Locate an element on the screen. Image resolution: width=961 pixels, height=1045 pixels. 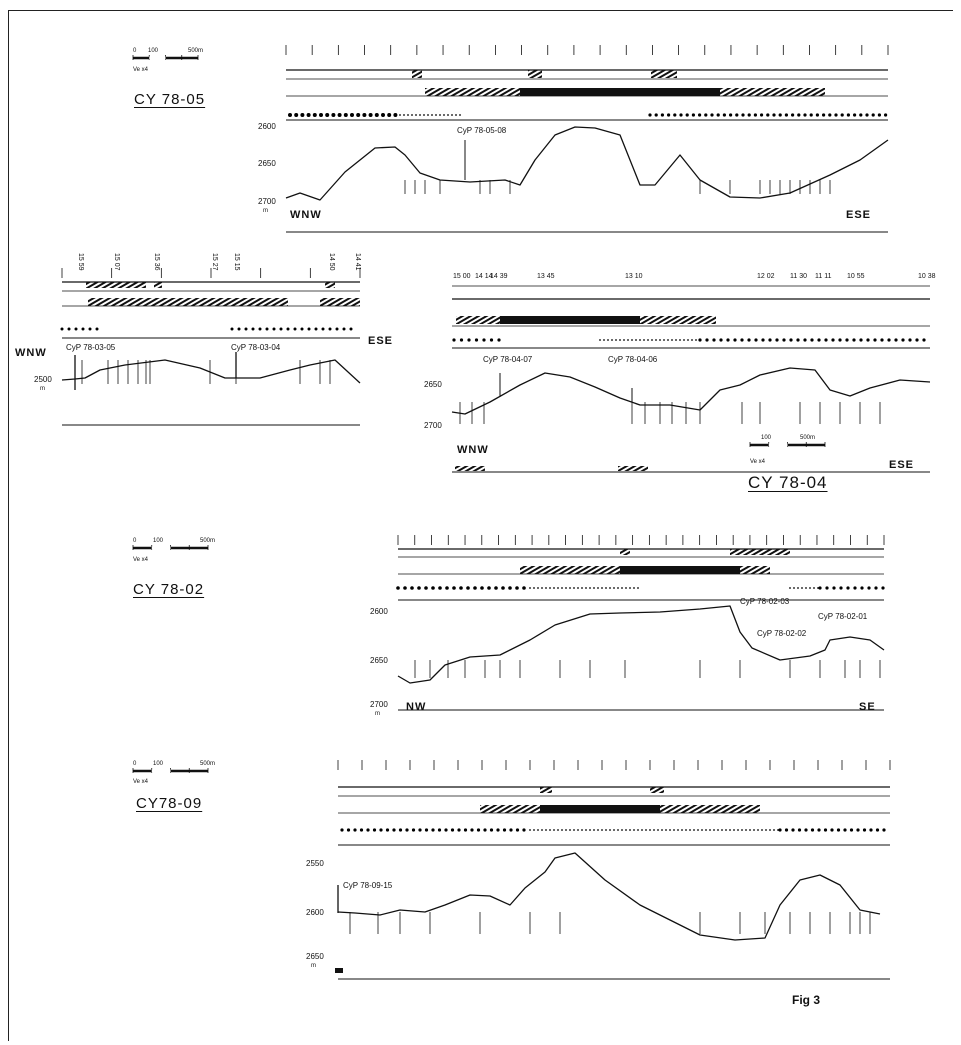
scale-bar-segment is located at coordinates (157, 58).